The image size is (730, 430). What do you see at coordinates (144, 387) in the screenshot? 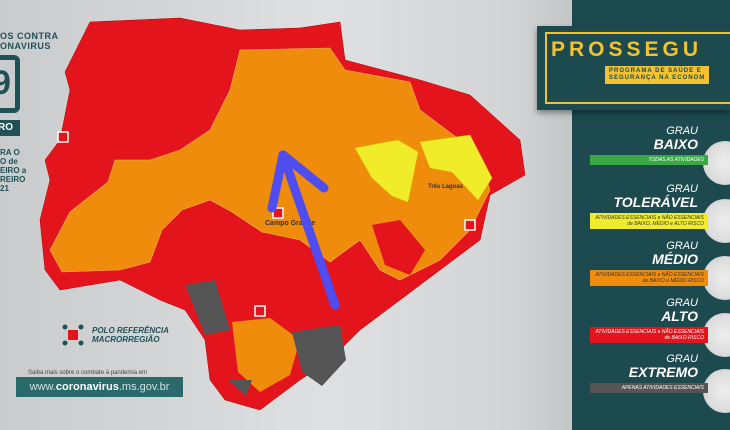
I see `url-suffix: .ms.gov.br` at bounding box center [144, 387].